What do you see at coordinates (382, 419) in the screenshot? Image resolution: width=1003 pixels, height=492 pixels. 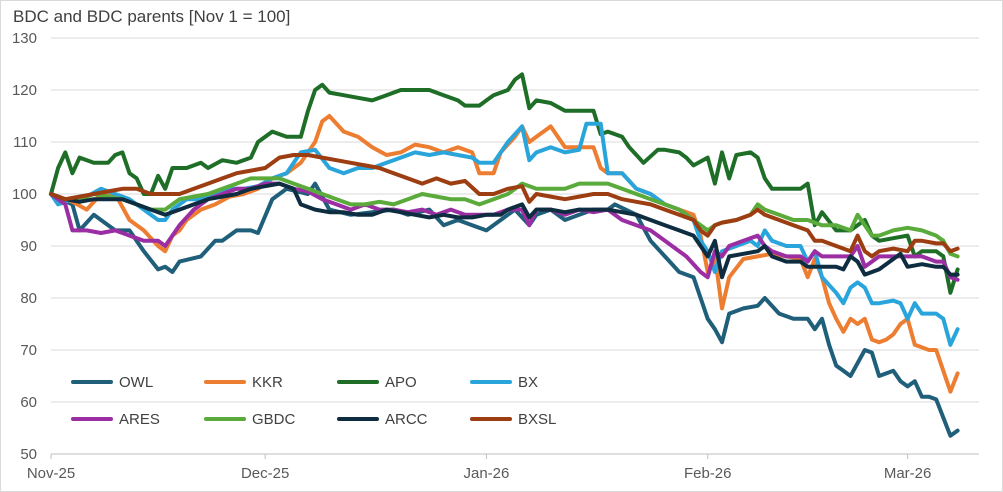 I see `legend-item-arcc: ARCC` at bounding box center [382, 419].